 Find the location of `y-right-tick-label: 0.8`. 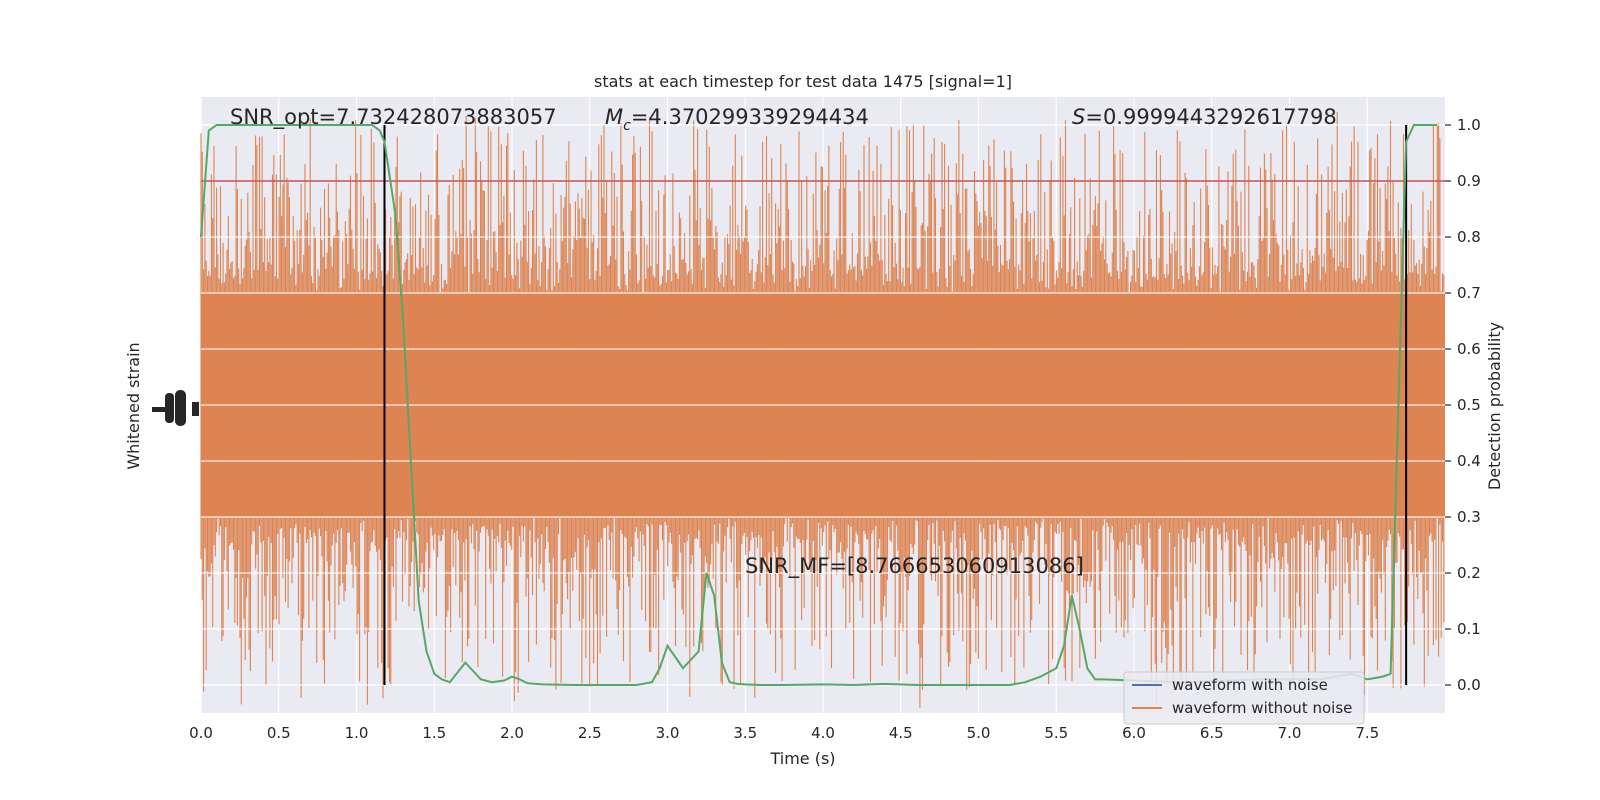

y-right-tick-label: 0.8 is located at coordinates (1469, 237).